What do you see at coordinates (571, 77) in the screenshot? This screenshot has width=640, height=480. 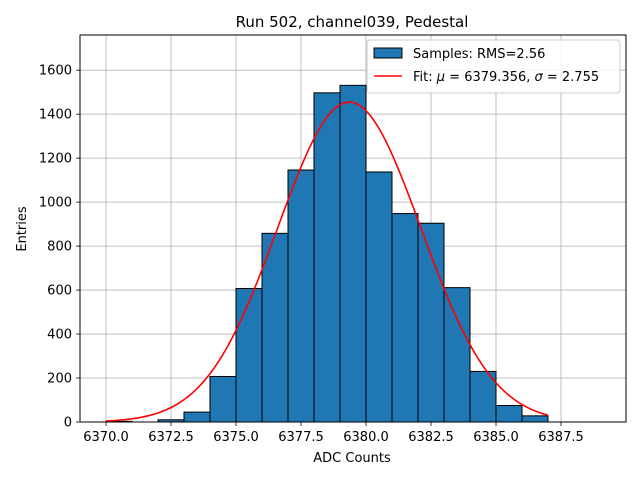 I see `legend-sigma-value: = 2.755` at bounding box center [571, 77].